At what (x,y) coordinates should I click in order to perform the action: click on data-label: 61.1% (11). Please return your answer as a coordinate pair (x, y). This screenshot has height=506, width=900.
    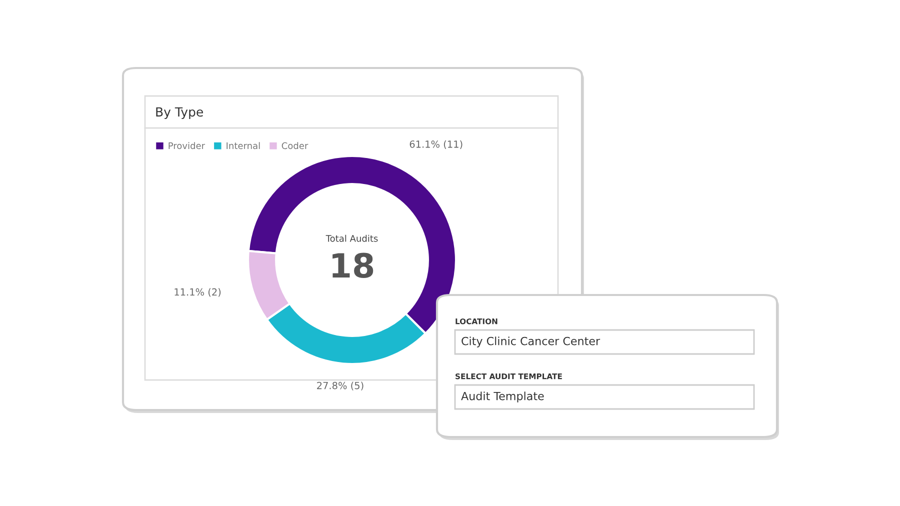
    Looking at the image, I should click on (436, 144).